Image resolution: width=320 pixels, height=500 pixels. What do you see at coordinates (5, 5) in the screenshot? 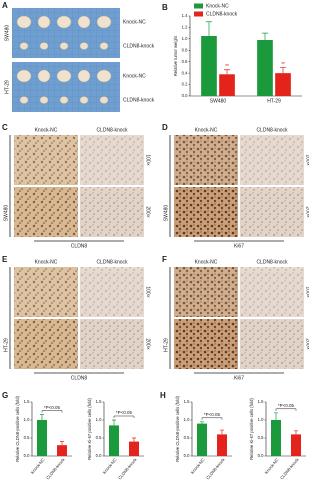
I see `panel-label: A` at bounding box center [5, 5].